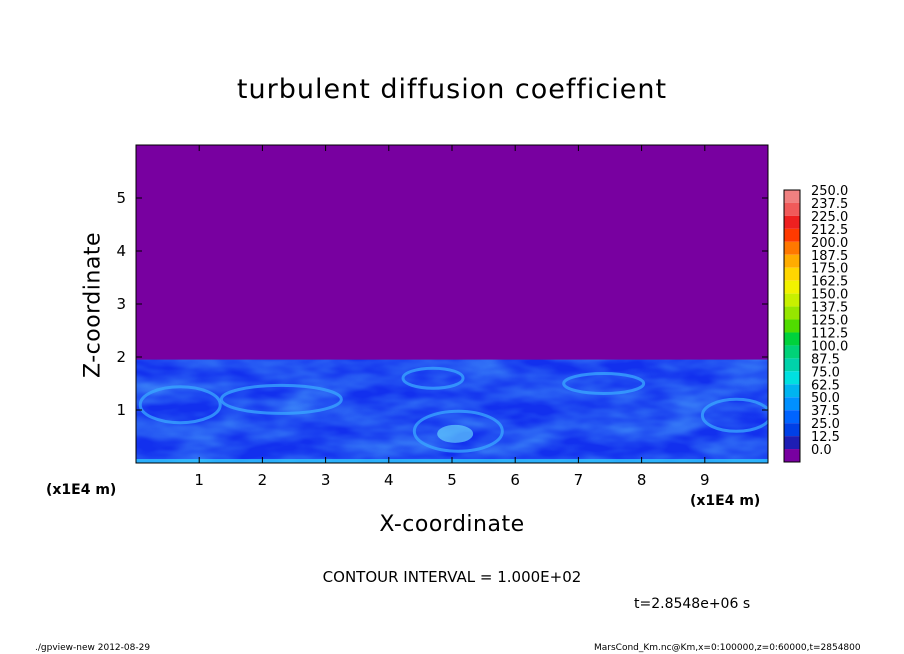  I want to click on colorbar-label: 25.0, so click(825, 424).